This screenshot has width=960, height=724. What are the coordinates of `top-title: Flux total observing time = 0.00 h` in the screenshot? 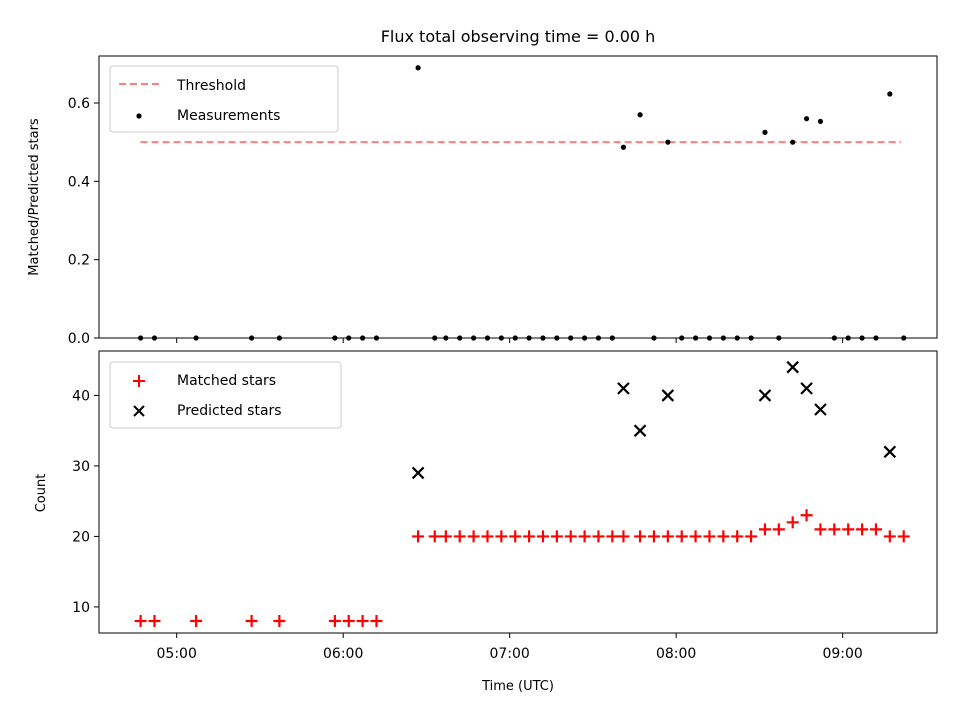 It's located at (518, 36).